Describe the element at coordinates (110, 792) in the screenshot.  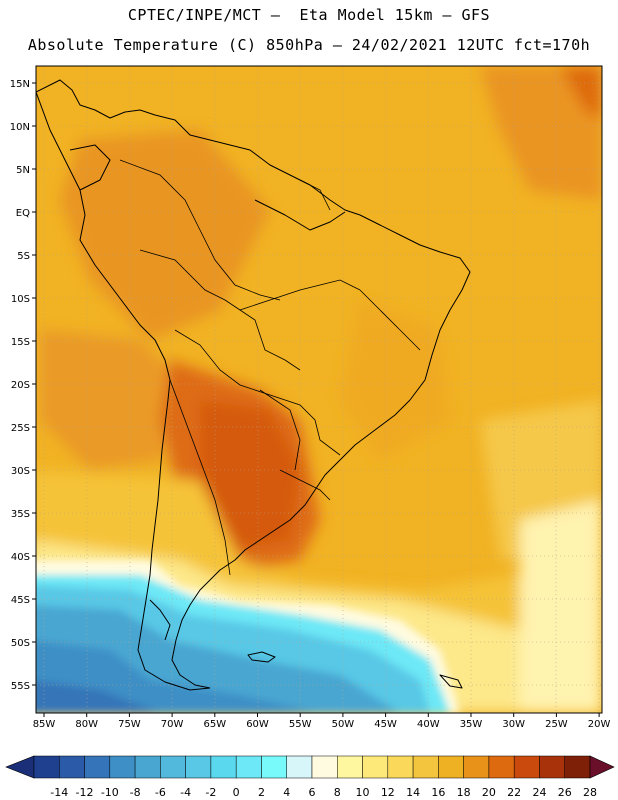
I see `colorbar-label: -10` at that location.